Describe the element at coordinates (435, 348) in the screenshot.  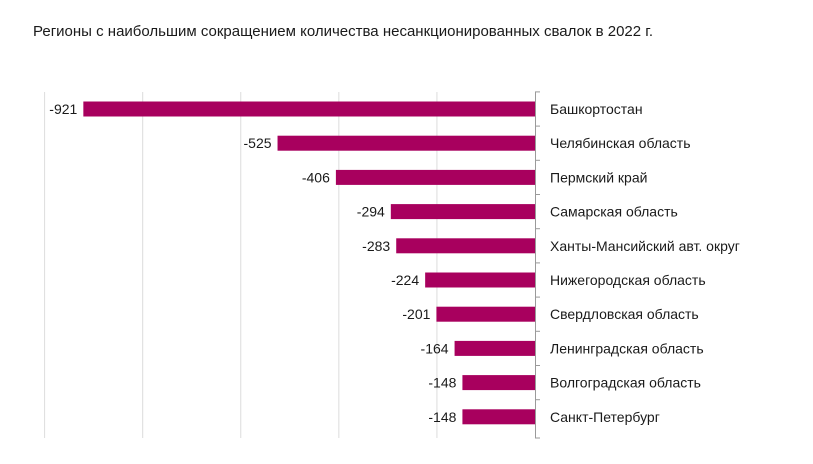
I see `data-label: -164` at that location.